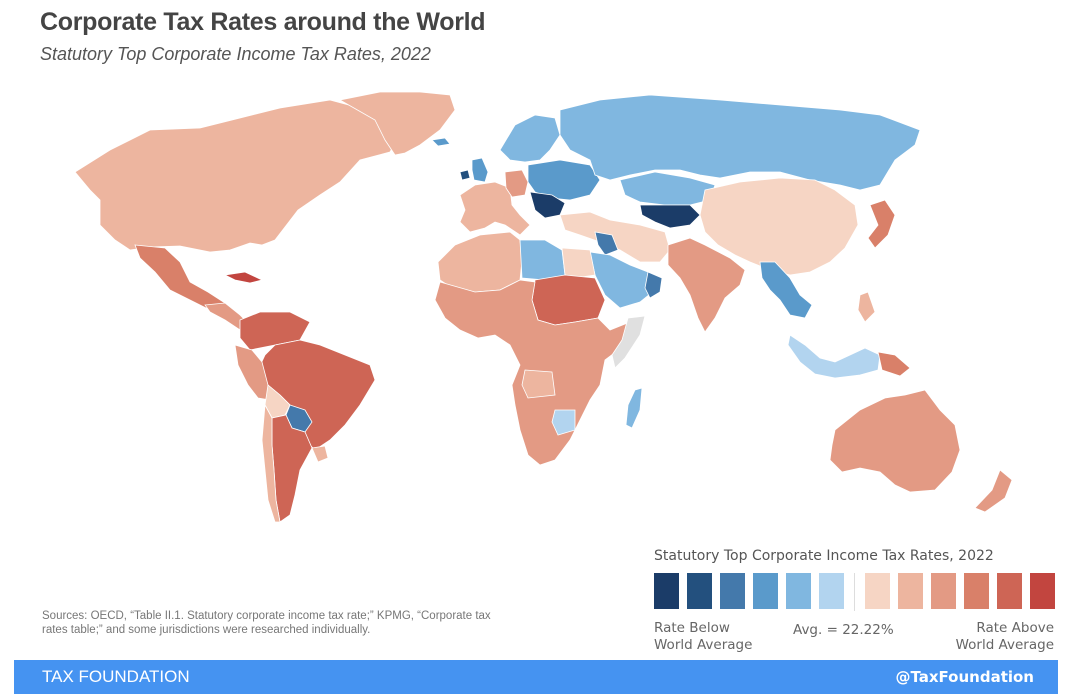 The height and width of the screenshot is (699, 1080). I want to click on region-uruguay, so click(320, 454).